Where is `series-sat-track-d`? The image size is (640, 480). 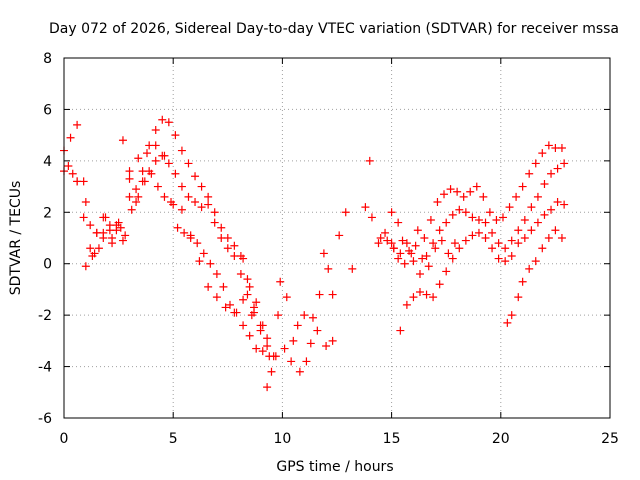
series-sat-track-d is located at coordinates (164, 230).